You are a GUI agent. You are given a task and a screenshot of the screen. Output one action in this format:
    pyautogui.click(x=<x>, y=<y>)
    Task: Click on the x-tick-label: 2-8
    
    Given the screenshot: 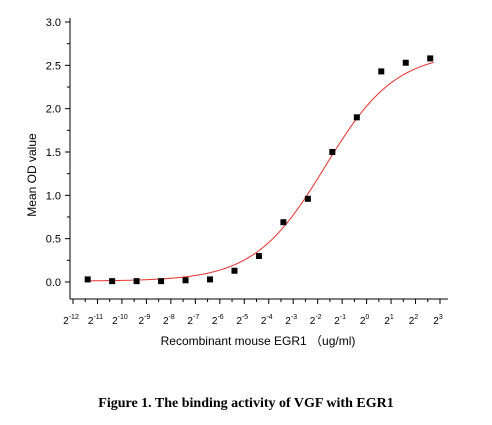 What is the action you would take?
    pyautogui.click(x=169, y=320)
    